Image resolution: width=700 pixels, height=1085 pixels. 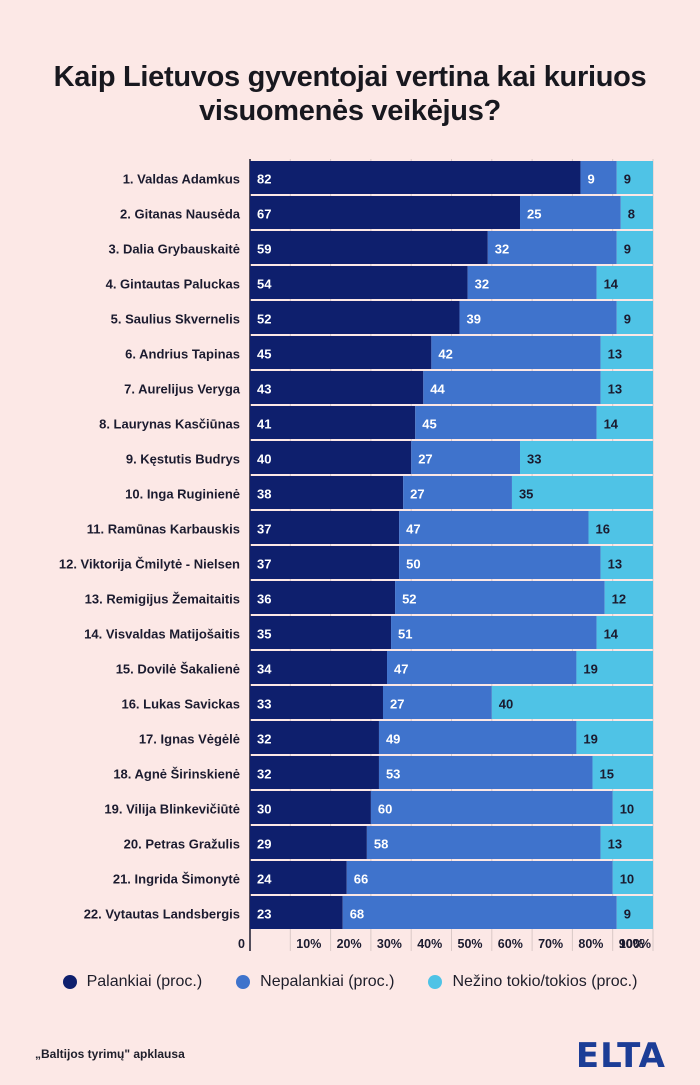 I want to click on category-label: 18. Agnė Širinskienė, so click(x=176, y=774).